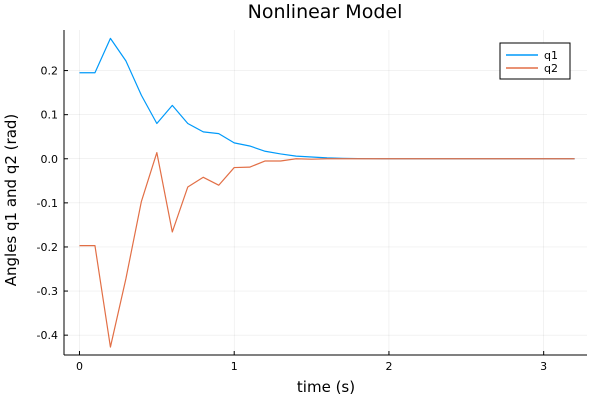  Describe the element at coordinates (234, 366) in the screenshot. I see `x-tick-label: 1` at that location.